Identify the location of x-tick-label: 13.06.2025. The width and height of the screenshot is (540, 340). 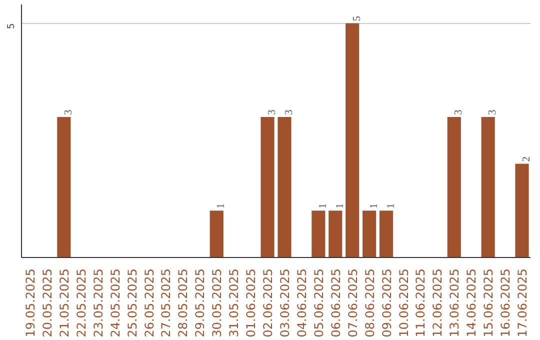
(455, 303).